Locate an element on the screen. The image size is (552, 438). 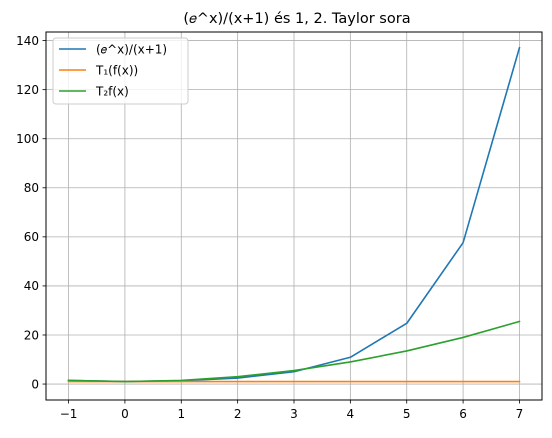
y-tick-label: 100 is located at coordinates (27, 139).